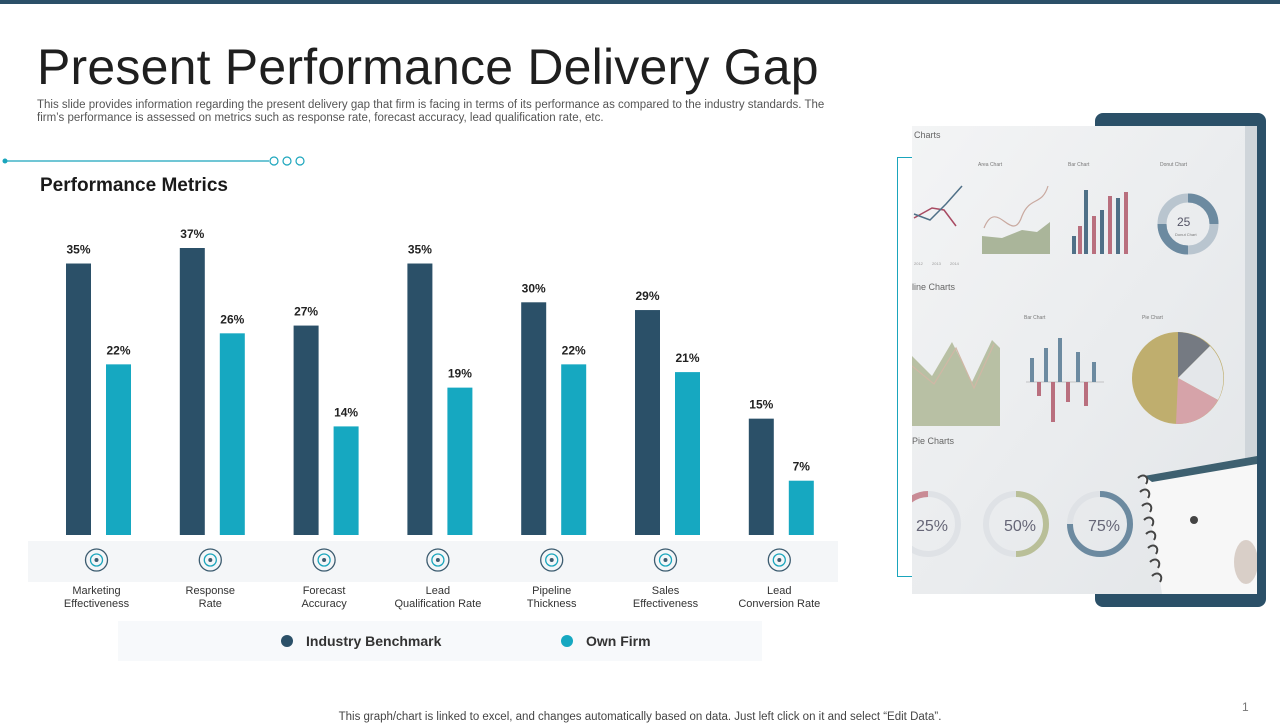 The width and height of the screenshot is (1280, 723). Describe the element at coordinates (437, 604) in the screenshot. I see `category-label-lead-qualification-rate-line-2: Qualification Rate` at that location.